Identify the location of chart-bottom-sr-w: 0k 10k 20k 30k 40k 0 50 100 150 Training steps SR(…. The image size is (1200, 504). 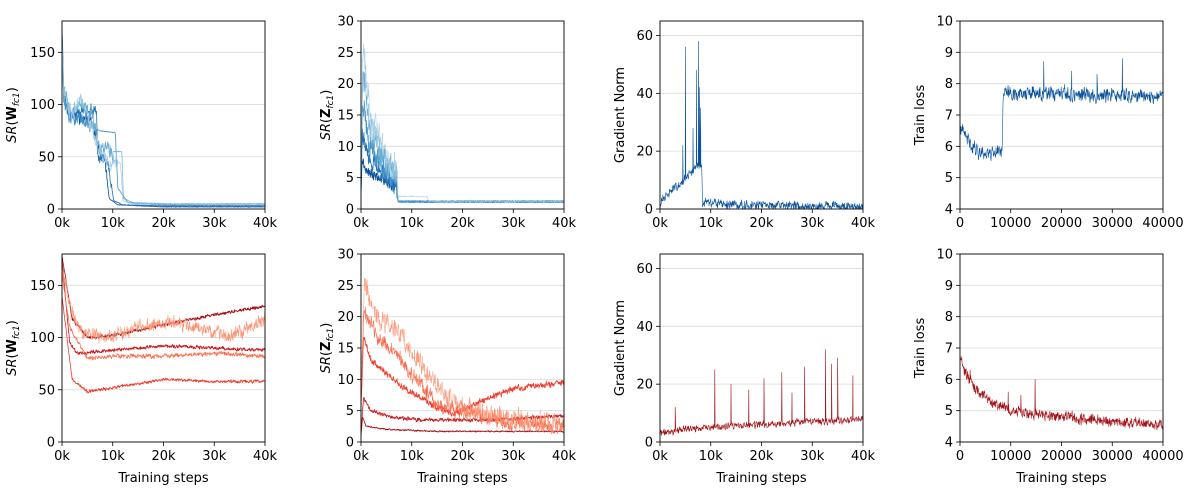
(141, 369).